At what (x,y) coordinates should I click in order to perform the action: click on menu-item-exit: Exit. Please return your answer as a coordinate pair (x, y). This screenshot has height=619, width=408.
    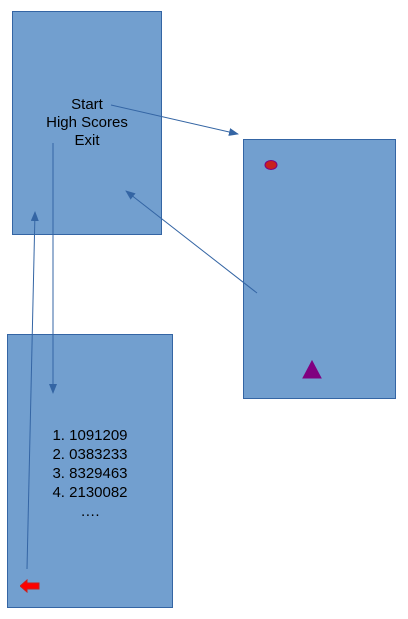
    Looking at the image, I should click on (87, 140).